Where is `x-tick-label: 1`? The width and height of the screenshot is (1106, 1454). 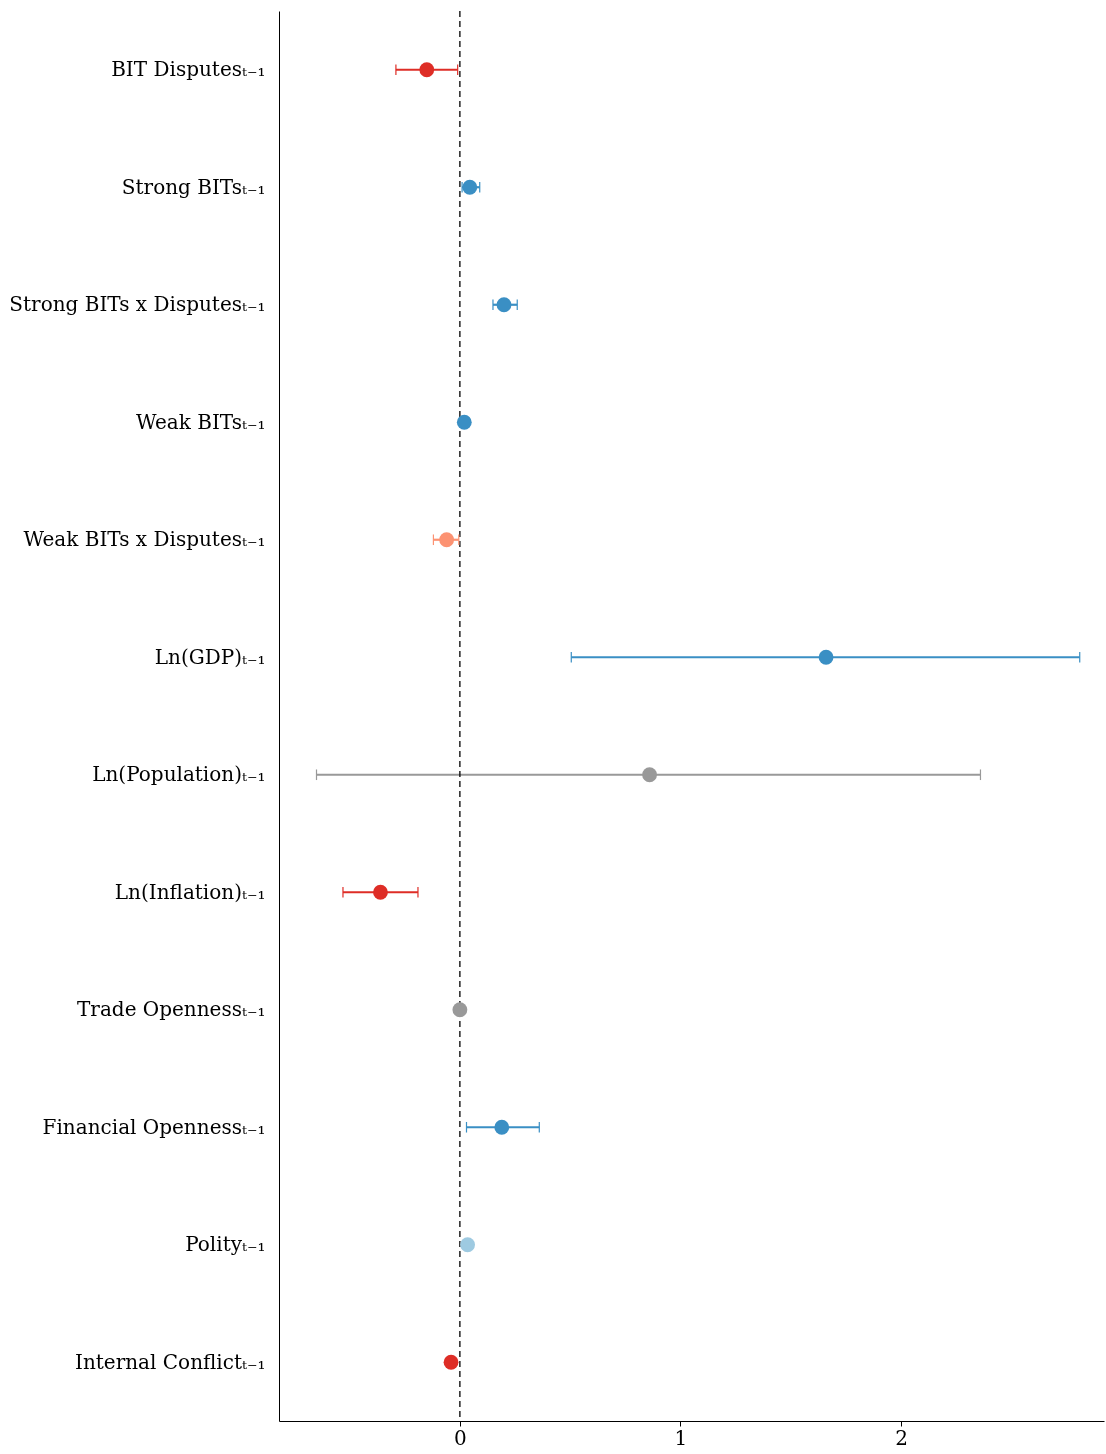 x-tick-label: 1 is located at coordinates (681, 1437).